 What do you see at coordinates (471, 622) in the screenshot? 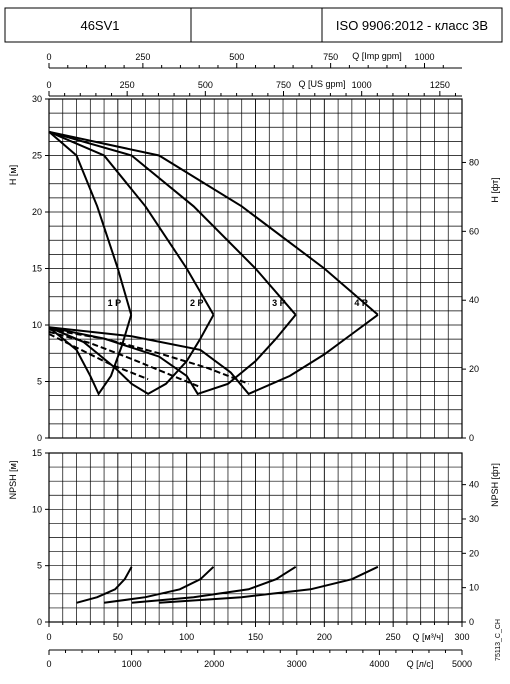
I see `npsh-ytick-label-right: 0` at bounding box center [471, 622].